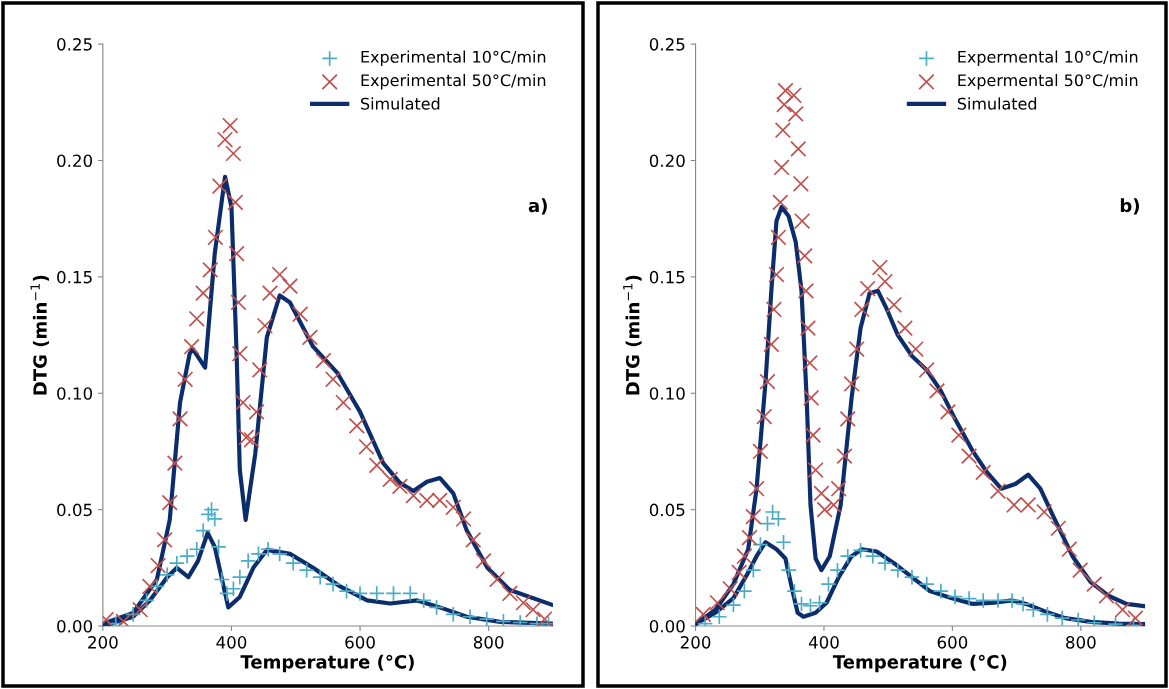 This screenshot has width=1169, height=689. Describe the element at coordinates (453, 58) in the screenshot. I see `legend-label: Experimental 10°C/min` at that location.